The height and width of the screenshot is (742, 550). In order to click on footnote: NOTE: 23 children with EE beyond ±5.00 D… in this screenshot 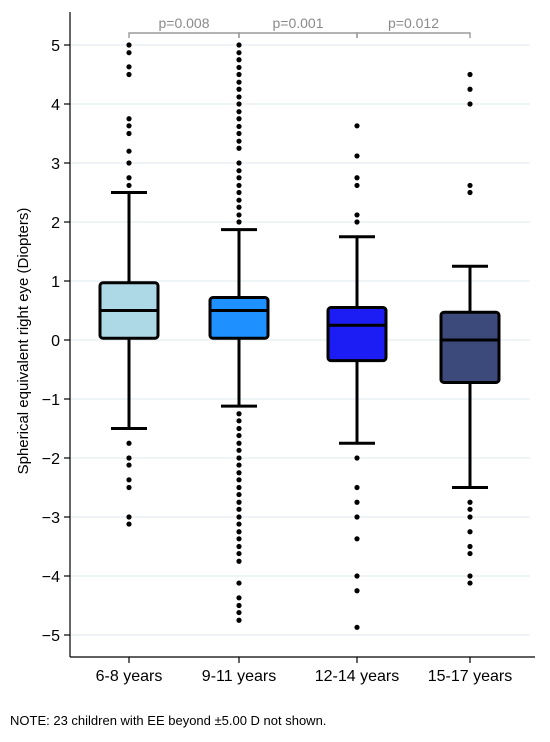, I will do `click(168, 720)`.